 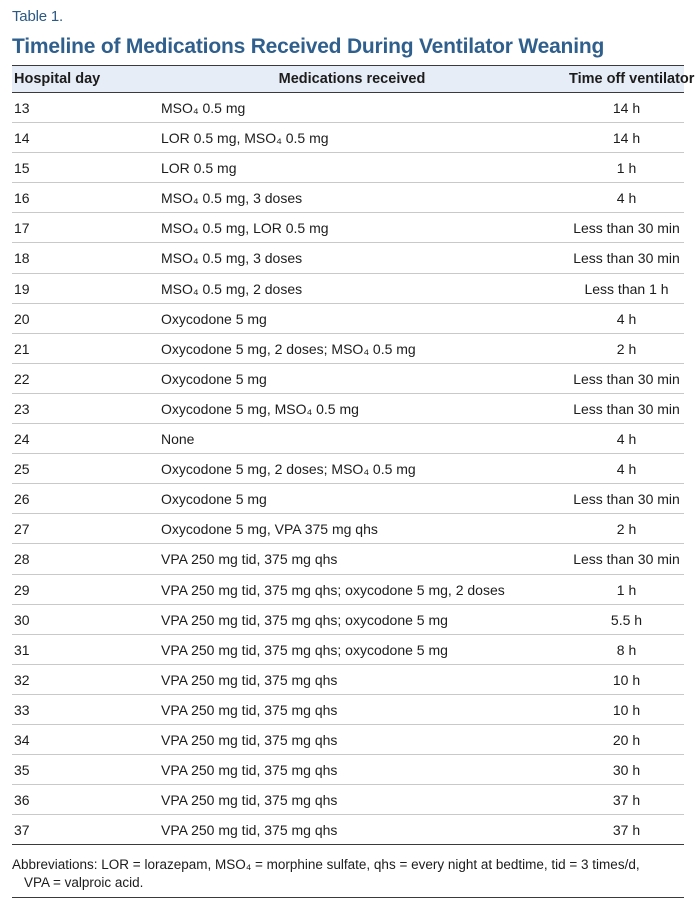 I want to click on cell-medications: Oxycodone 5 mg, VPA 375 mg qhs, so click(x=269, y=529).